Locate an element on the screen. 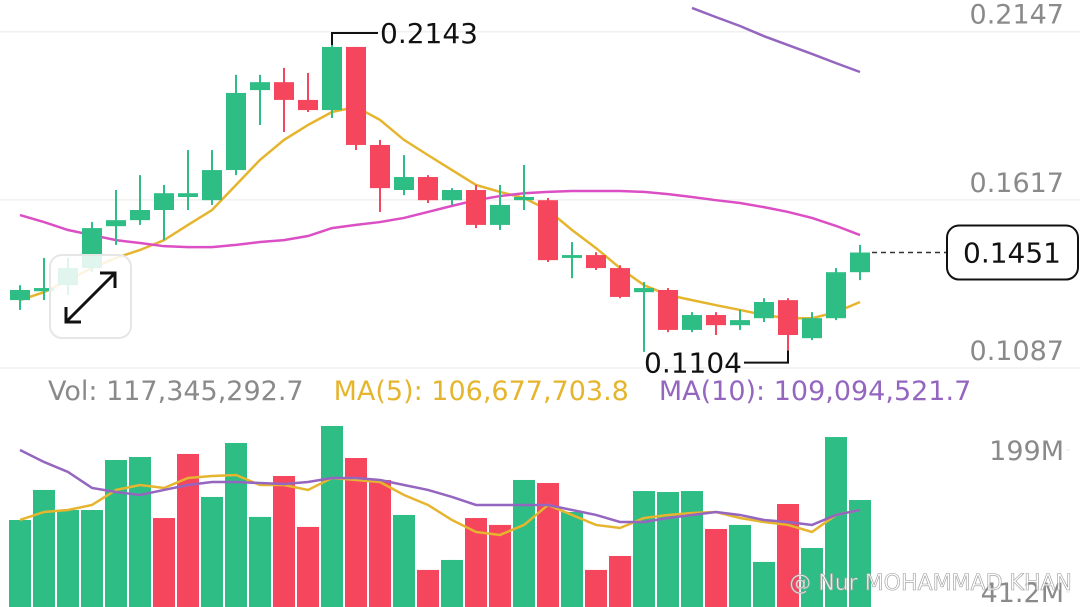 The image size is (1080, 607). y-tick-label: 199M is located at coordinates (1026, 451).